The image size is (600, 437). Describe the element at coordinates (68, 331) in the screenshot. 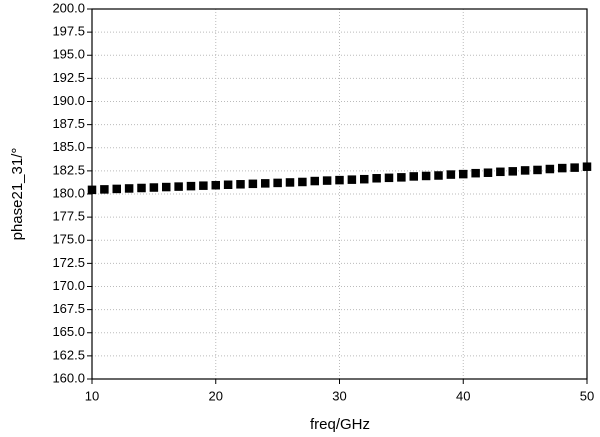

I see `y-tick-label: 165.0` at that location.